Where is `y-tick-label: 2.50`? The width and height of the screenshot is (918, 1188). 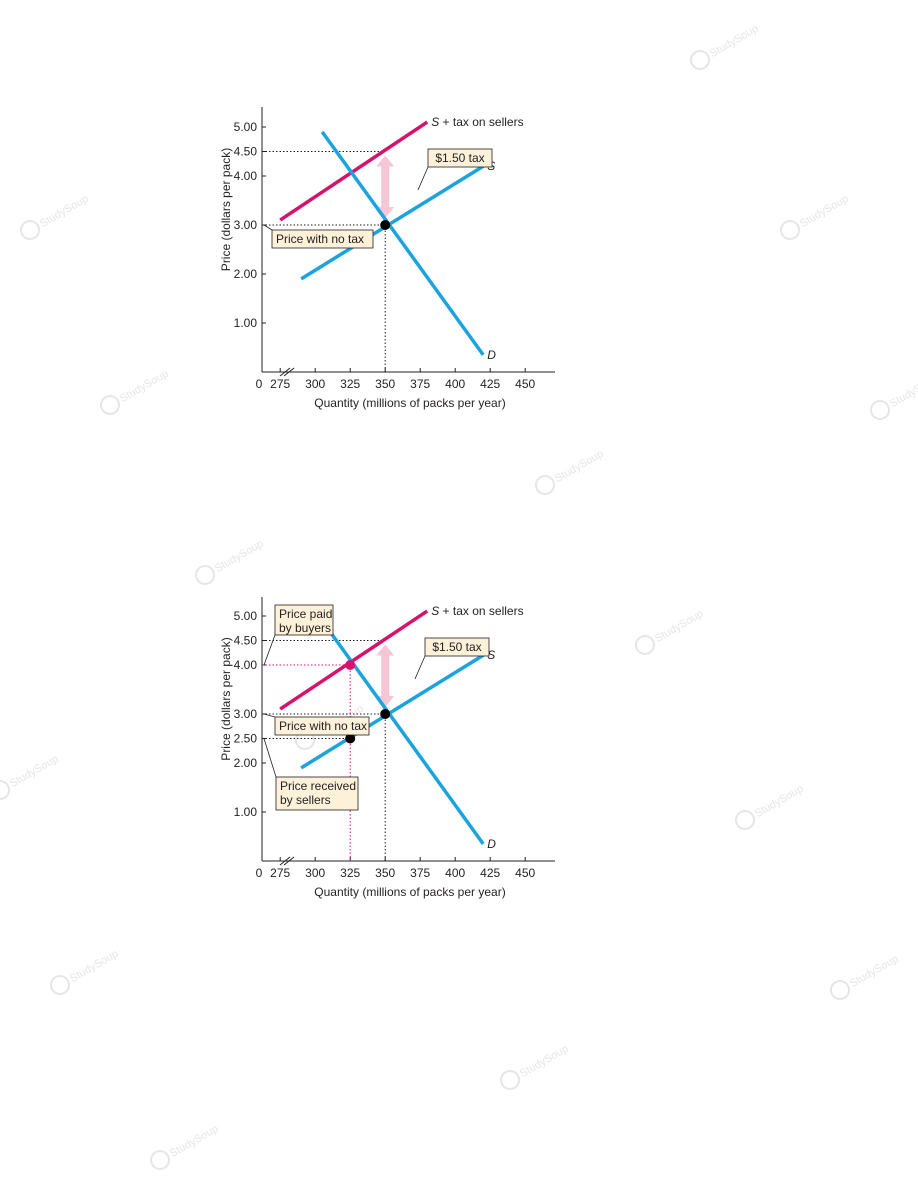 y-tick-label: 2.50 is located at coordinates (246, 739).